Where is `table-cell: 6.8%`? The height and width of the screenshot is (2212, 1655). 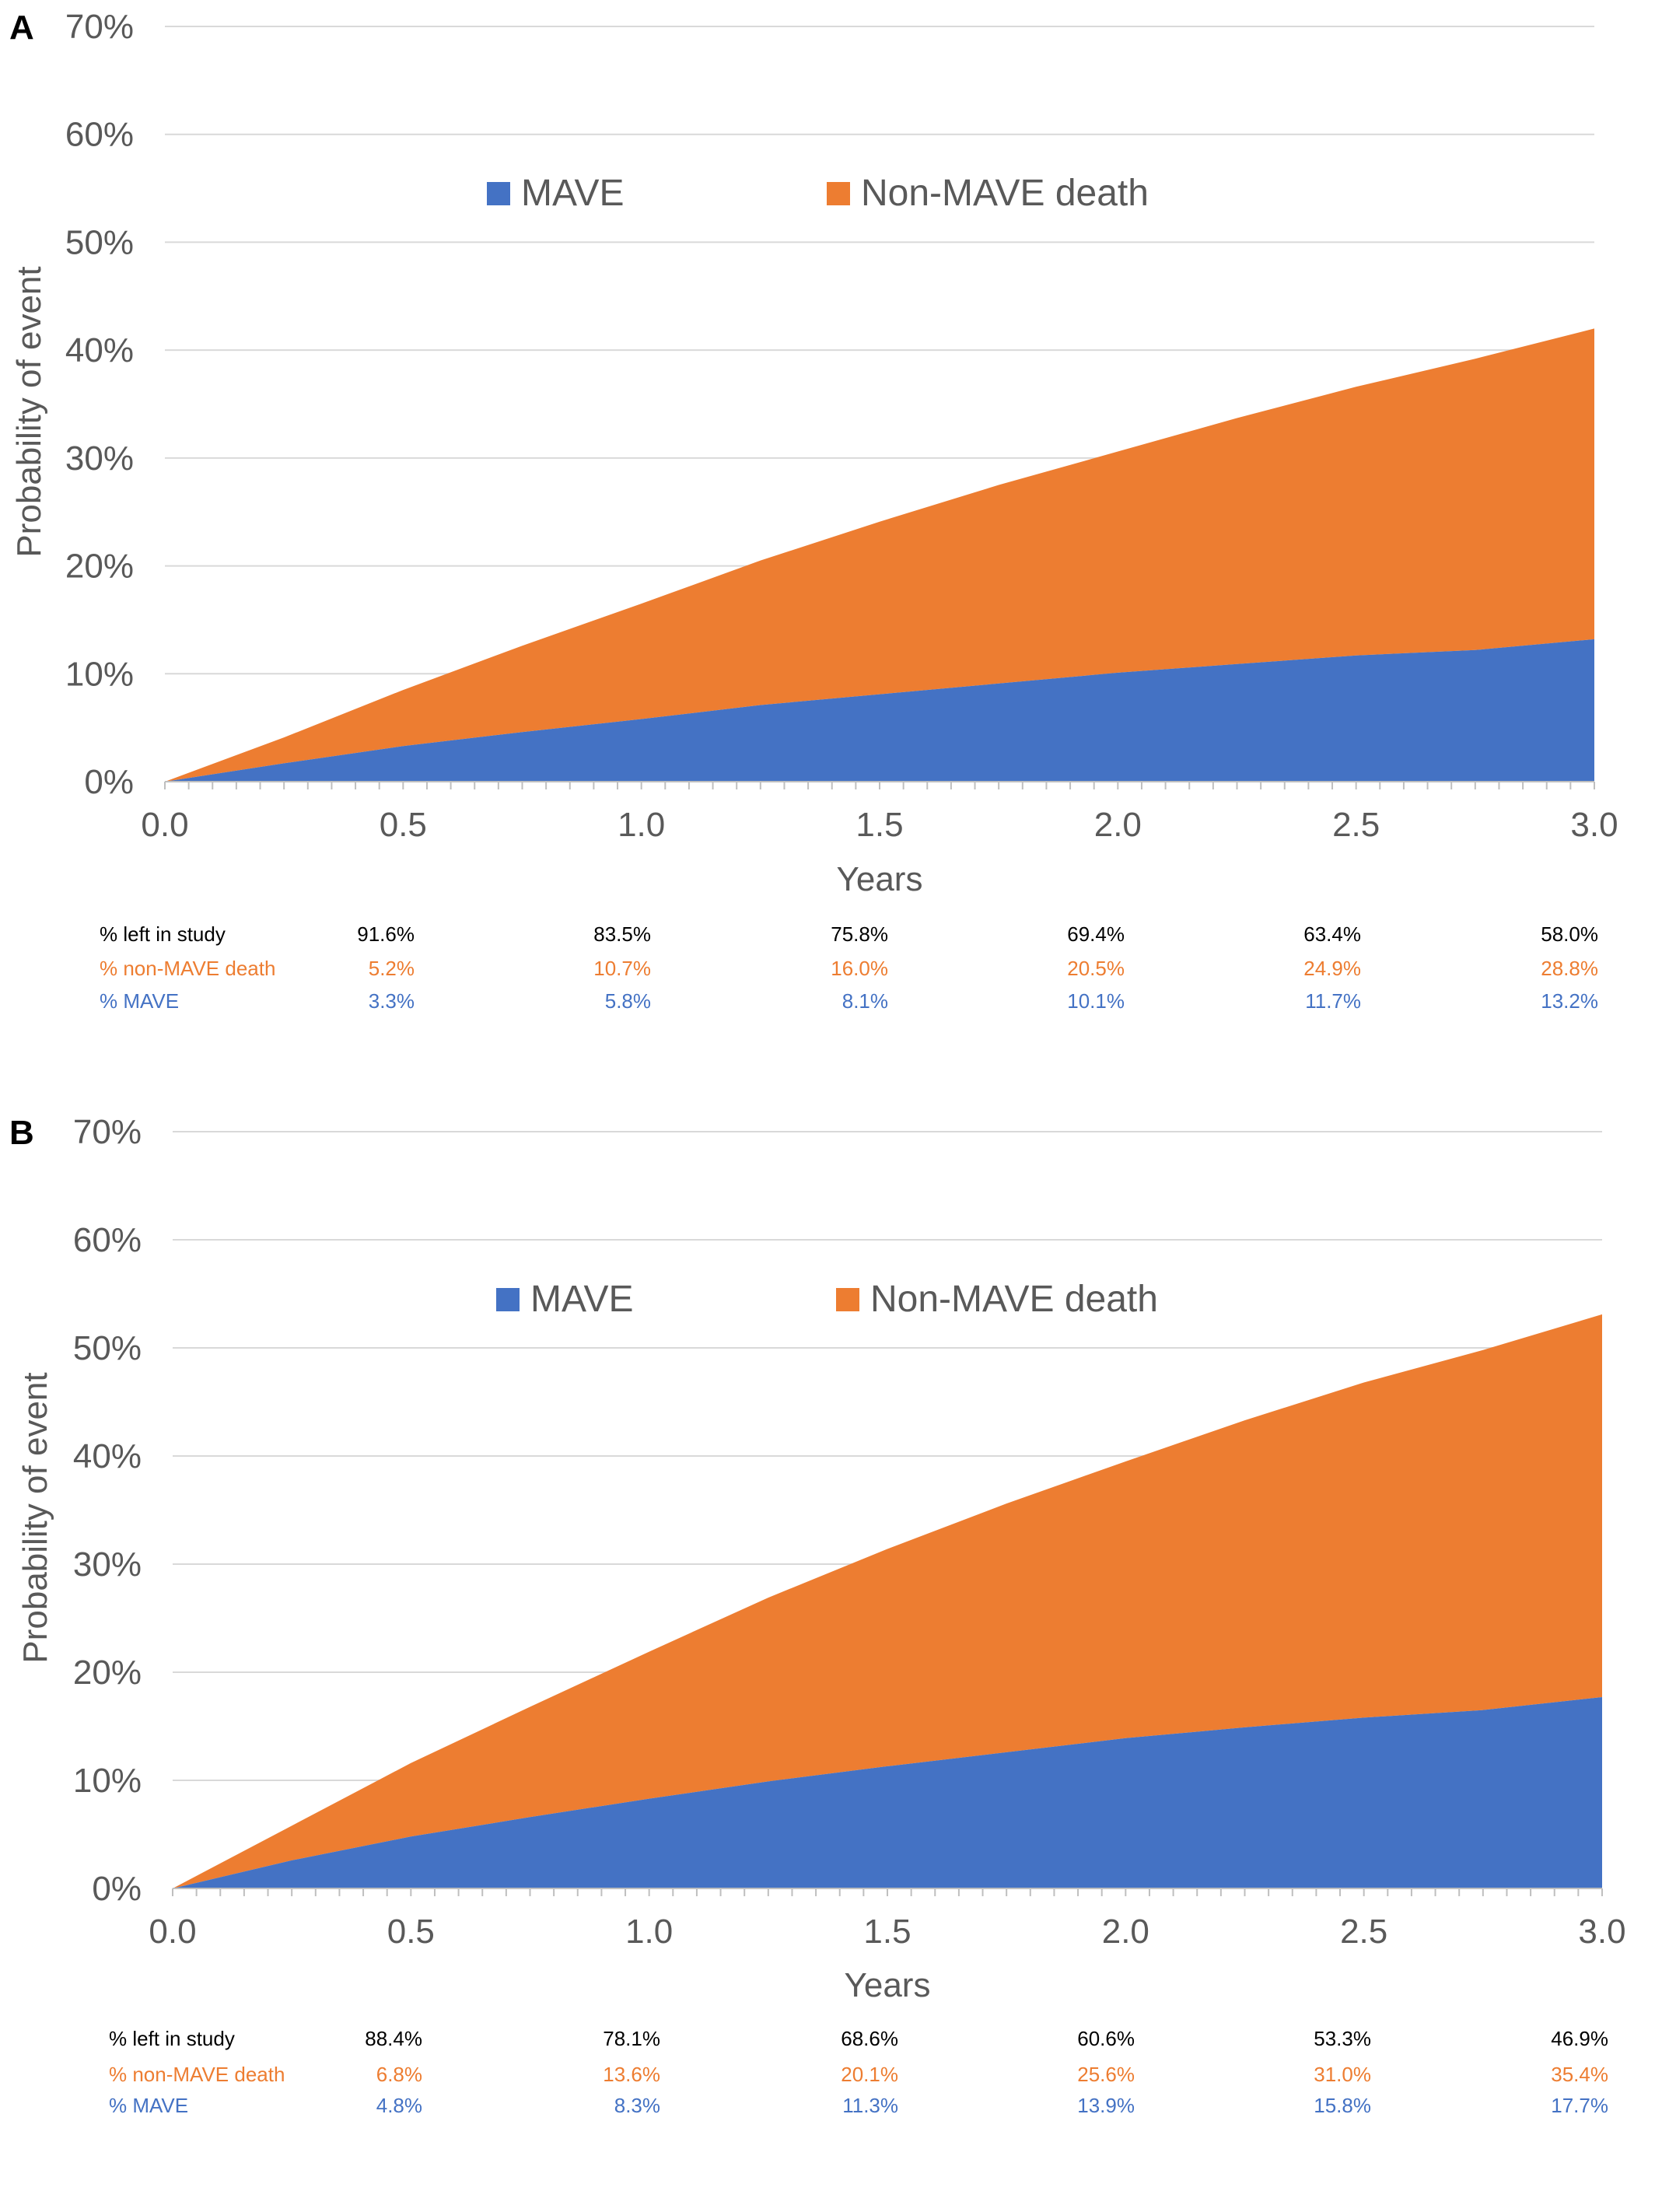
table-cell: 6.8% is located at coordinates (399, 2074).